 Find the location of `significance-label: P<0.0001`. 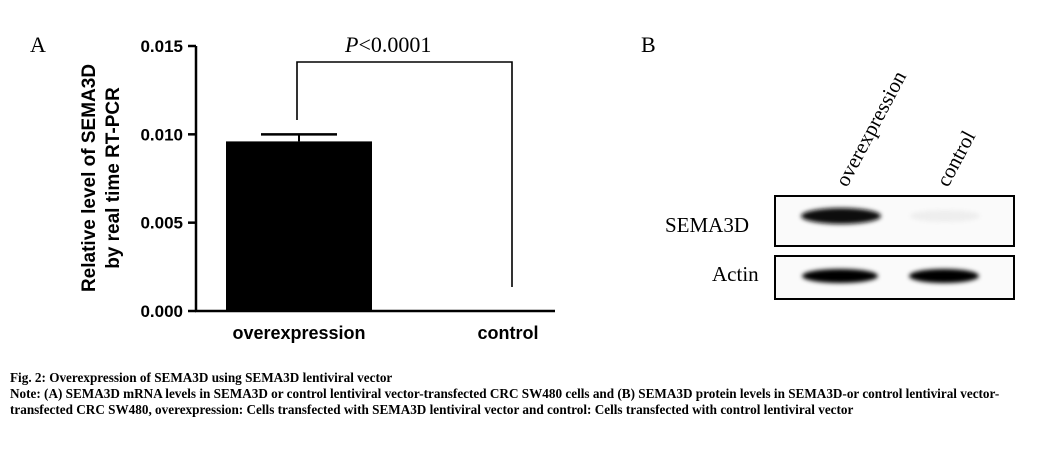

significance-label: P<0.0001 is located at coordinates (387, 44).